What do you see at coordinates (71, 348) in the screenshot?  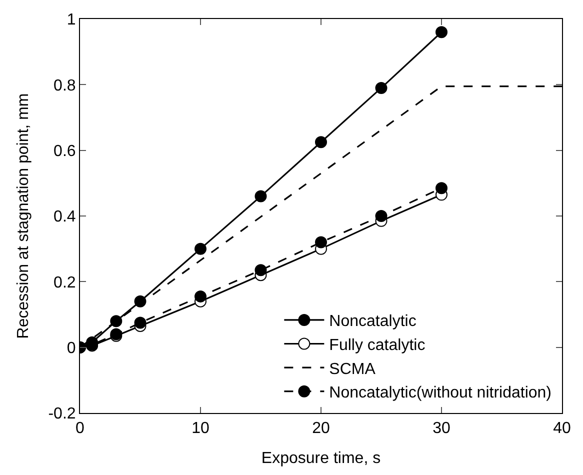 I see `y-tick-label: 0` at bounding box center [71, 348].